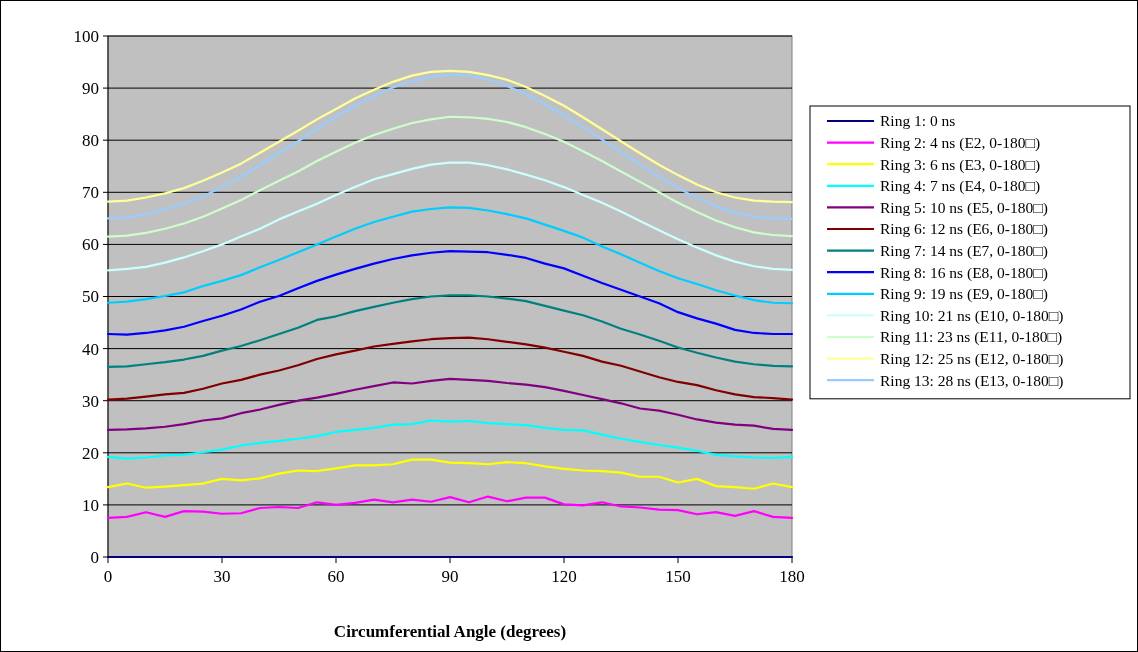 The width and height of the screenshot is (1138, 652). Describe the element at coordinates (964, 272) in the screenshot. I see `legend-label: Ring 8: 16 ns (E8, 0-180□)` at that location.